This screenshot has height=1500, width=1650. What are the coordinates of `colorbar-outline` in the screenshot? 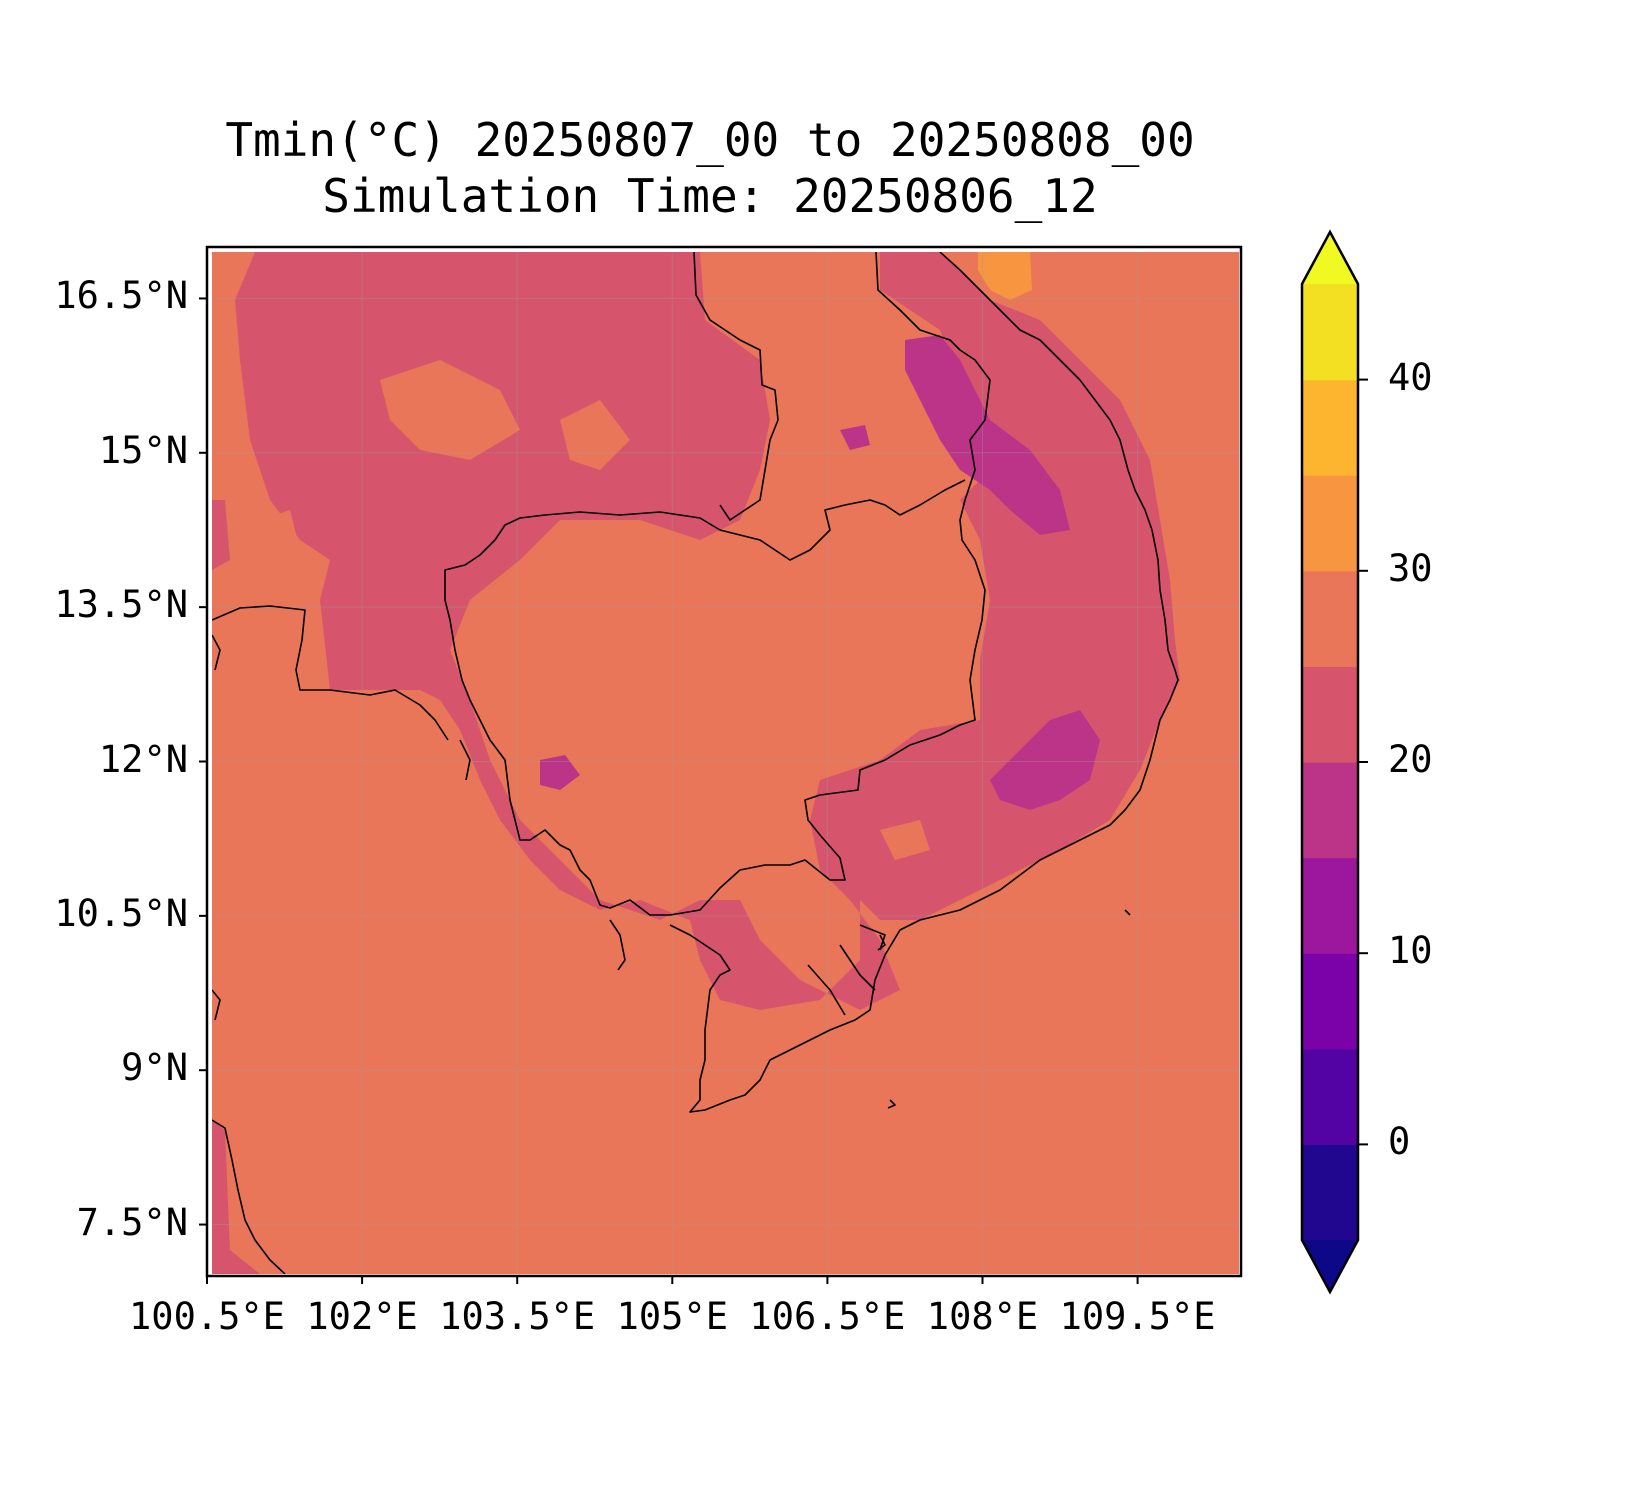 It's located at (1330, 762).